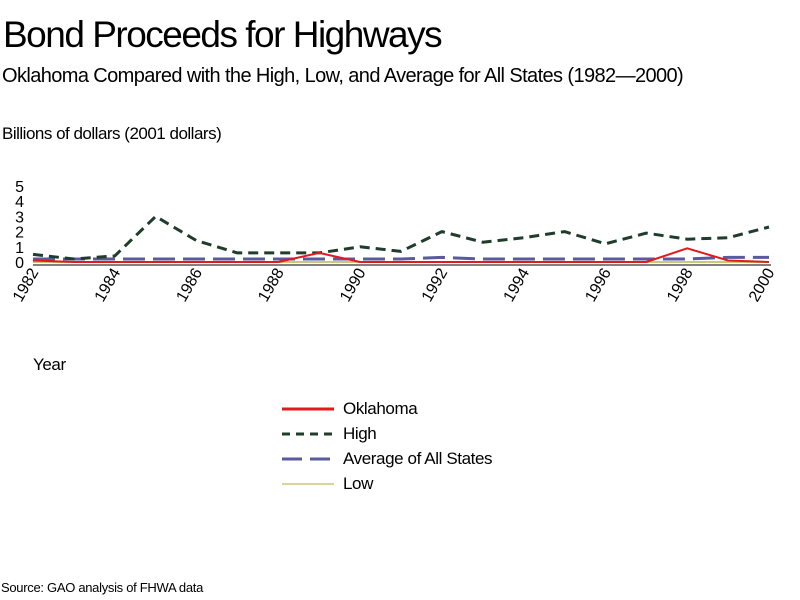 The height and width of the screenshot is (600, 800). What do you see at coordinates (19, 217) in the screenshot?
I see `y-tick-label-3: 3` at bounding box center [19, 217].